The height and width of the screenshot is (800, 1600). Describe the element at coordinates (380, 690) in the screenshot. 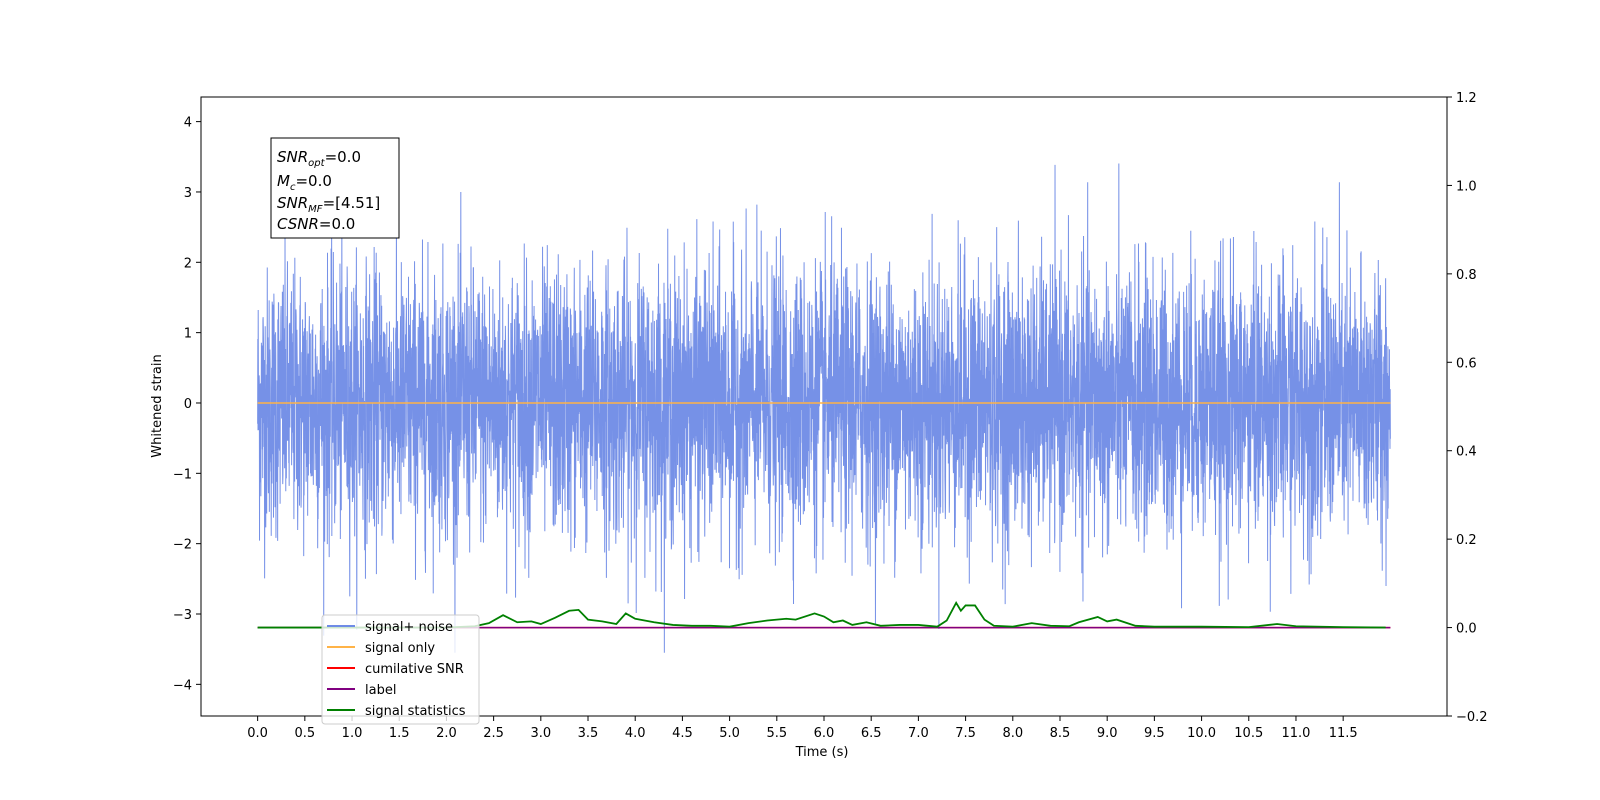

I see `legend-label: label` at that location.